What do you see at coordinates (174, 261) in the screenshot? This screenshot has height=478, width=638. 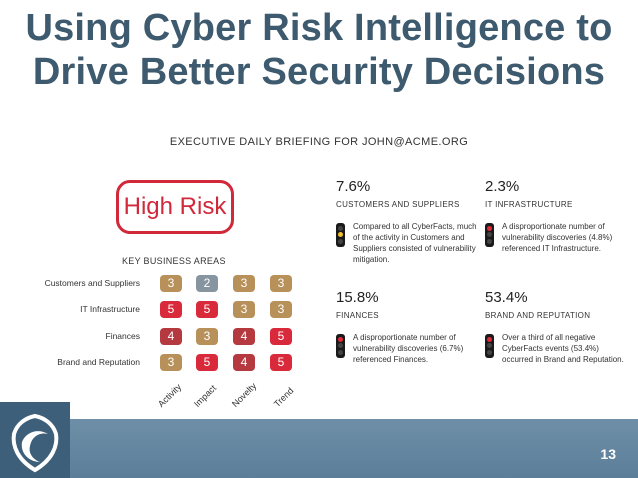 I see `key-business-areas-title: KEY BUSINESS AREAS` at bounding box center [174, 261].